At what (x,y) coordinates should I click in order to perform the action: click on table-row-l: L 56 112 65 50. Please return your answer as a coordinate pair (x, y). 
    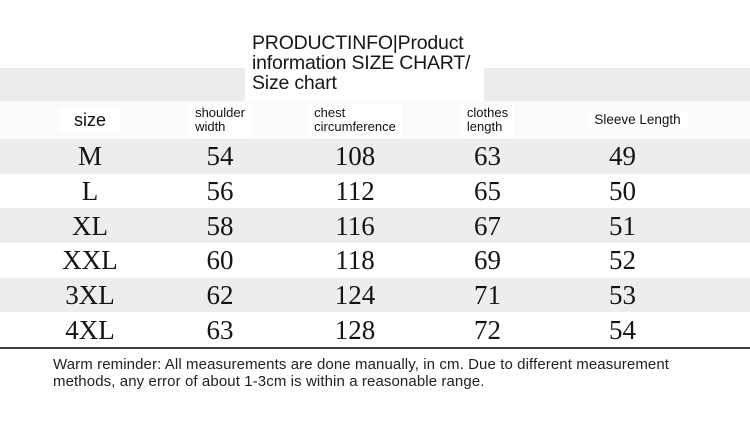
    Looking at the image, I should click on (375, 191).